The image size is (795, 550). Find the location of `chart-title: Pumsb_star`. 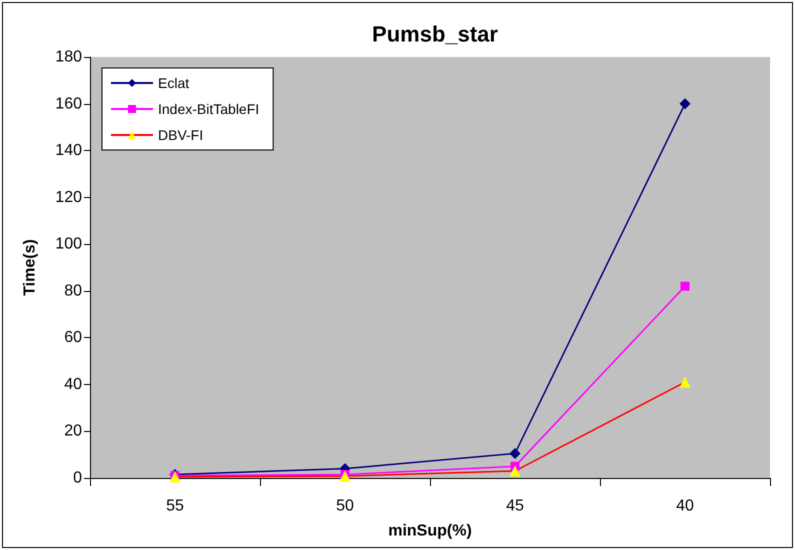

chart-title: Pumsb_star is located at coordinates (435, 34).